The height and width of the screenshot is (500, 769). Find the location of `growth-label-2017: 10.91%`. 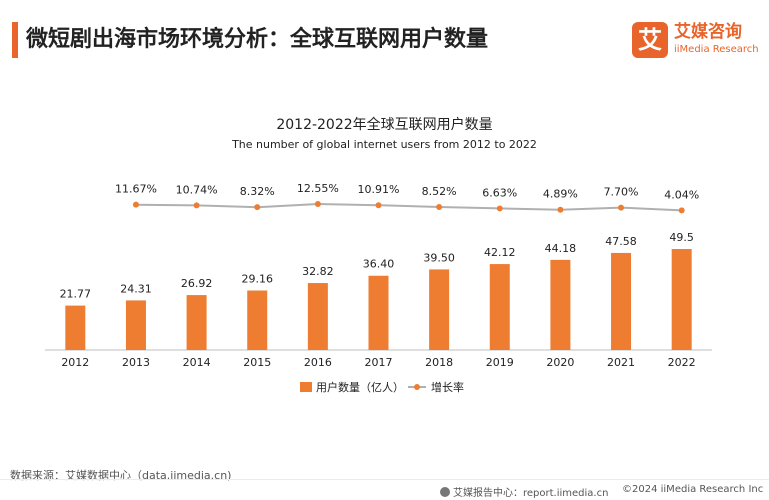

growth-label-2017: 10.91% is located at coordinates (379, 189).